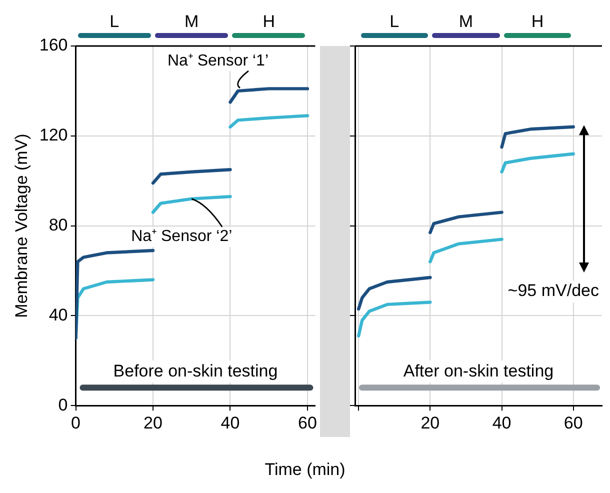 The height and width of the screenshot is (493, 610). I want to click on y-axis-title: Membrane Voltage (mV), so click(21, 226).